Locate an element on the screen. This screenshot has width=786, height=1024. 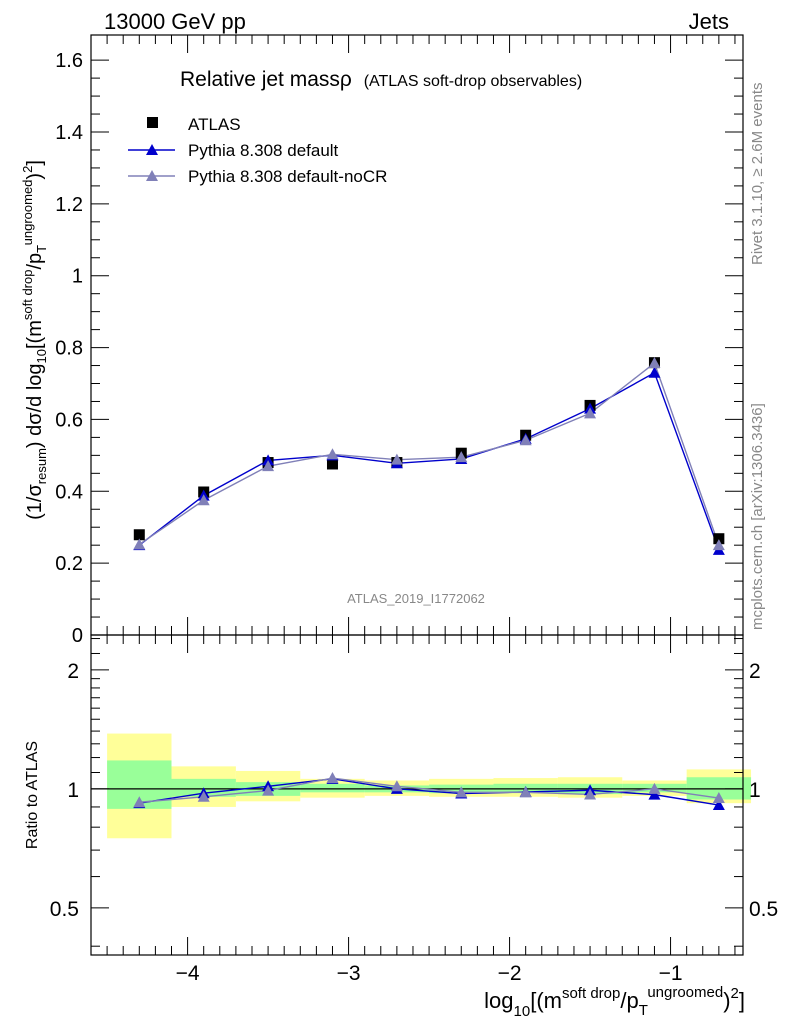
mcplots-label: mcplots.cern.ch [arXiv:1306.3436] is located at coordinates (757, 516).